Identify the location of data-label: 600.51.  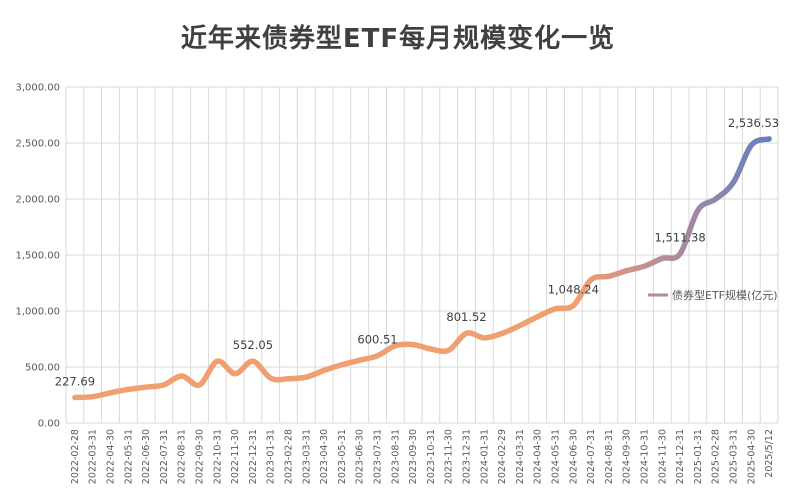
(377, 340).